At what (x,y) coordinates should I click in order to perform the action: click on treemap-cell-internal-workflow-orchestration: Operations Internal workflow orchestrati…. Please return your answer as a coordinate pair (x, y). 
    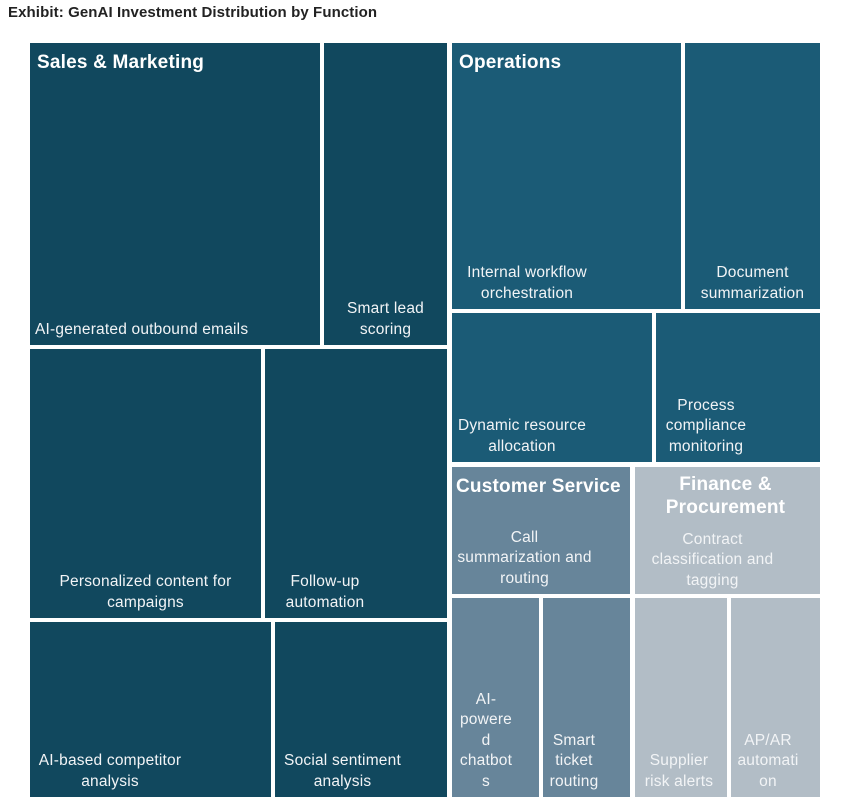
    Looking at the image, I should click on (566, 176).